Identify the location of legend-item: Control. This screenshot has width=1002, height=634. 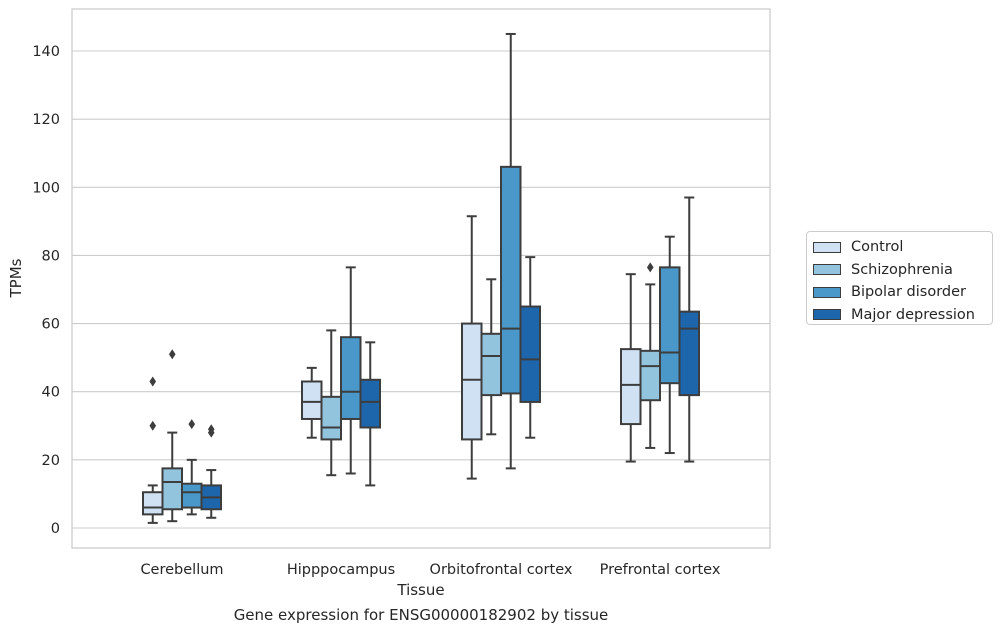
(902, 247).